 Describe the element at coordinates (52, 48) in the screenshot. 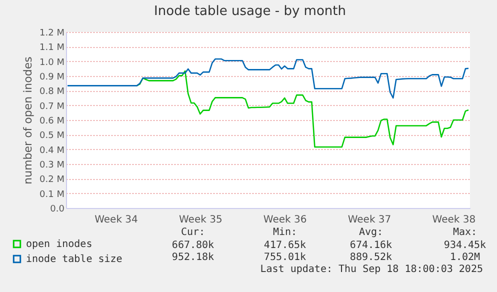

I see `y-tick-label: 1.1 M` at that location.